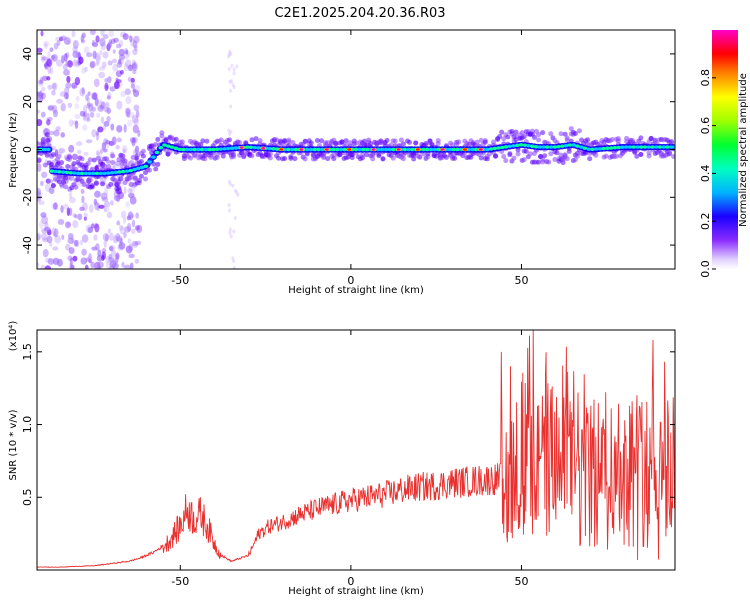 This screenshot has width=750, height=600. What do you see at coordinates (705, 174) in the screenshot?
I see `colorbar-tick-label: 0.4` at bounding box center [705, 174].